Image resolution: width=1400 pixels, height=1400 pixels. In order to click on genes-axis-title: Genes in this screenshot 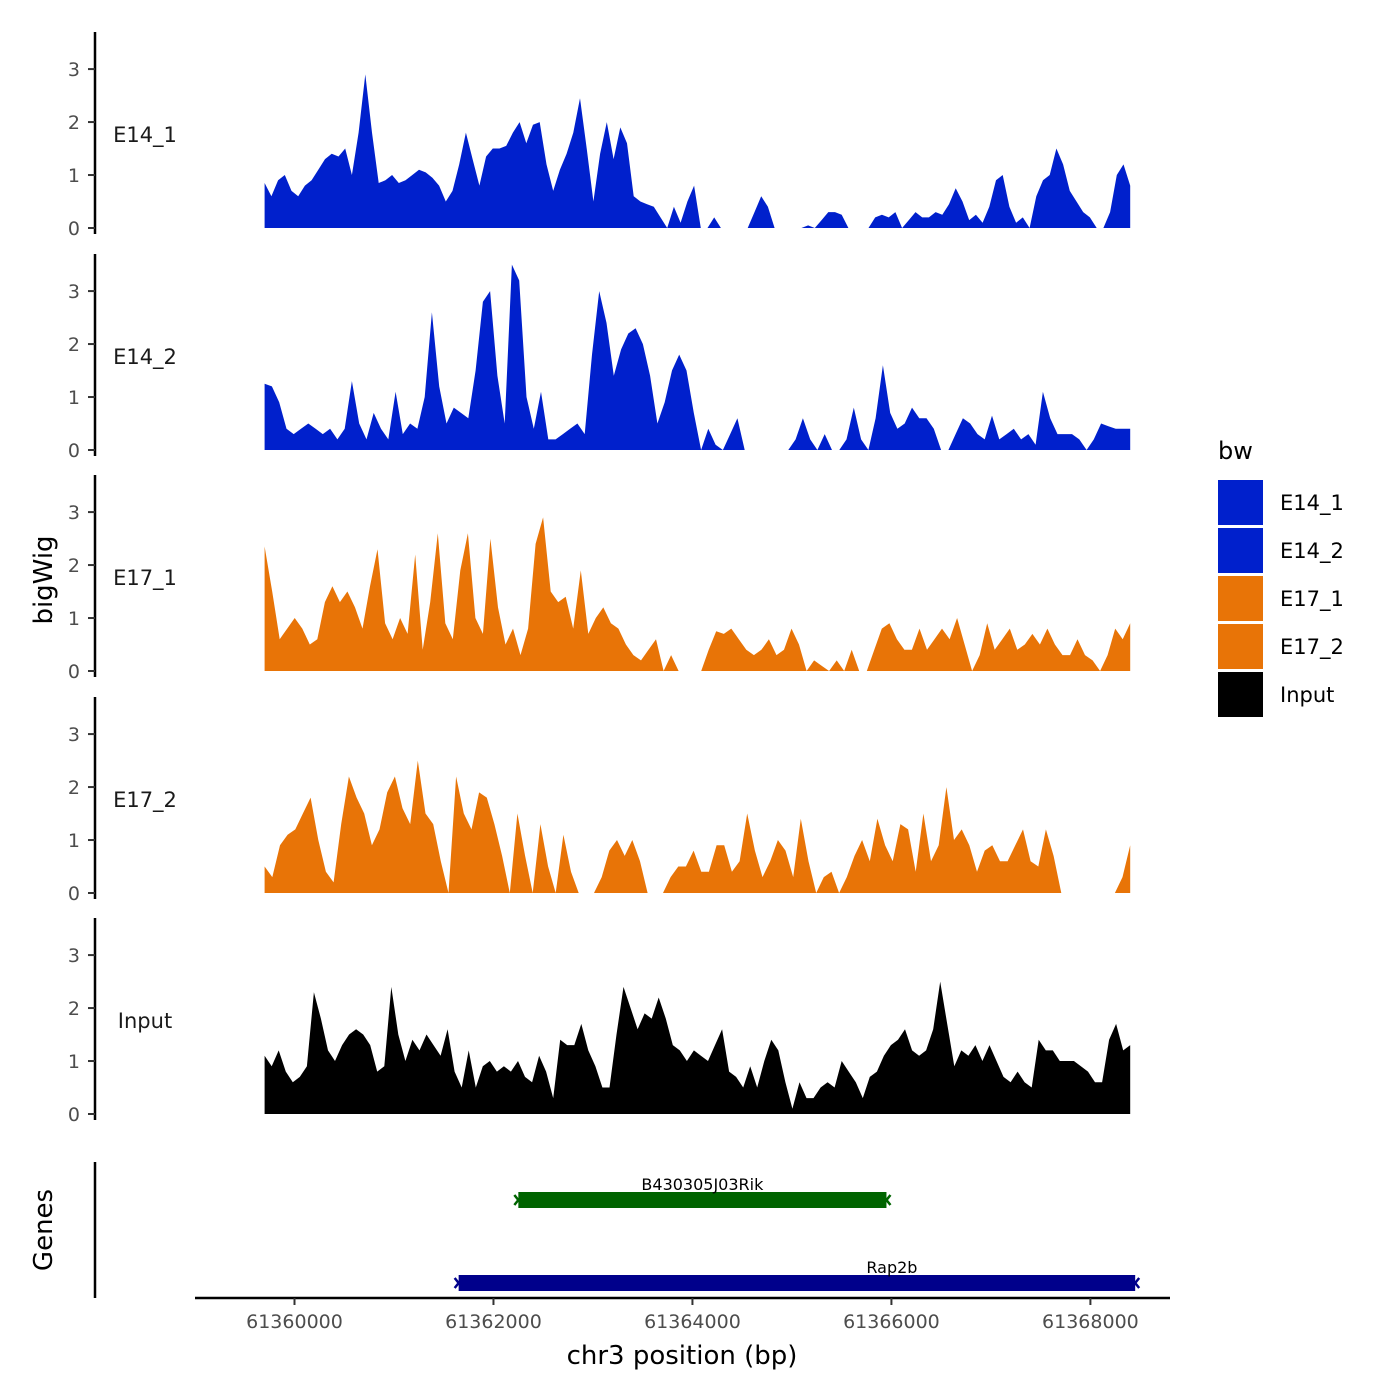, I will do `click(44, 1230)`.